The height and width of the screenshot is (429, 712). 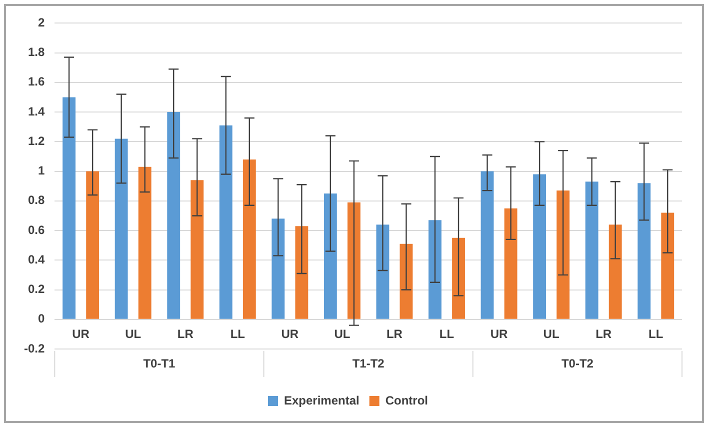 What do you see at coordinates (36, 200) in the screenshot?
I see `y-tick-label: 0.8` at bounding box center [36, 200].